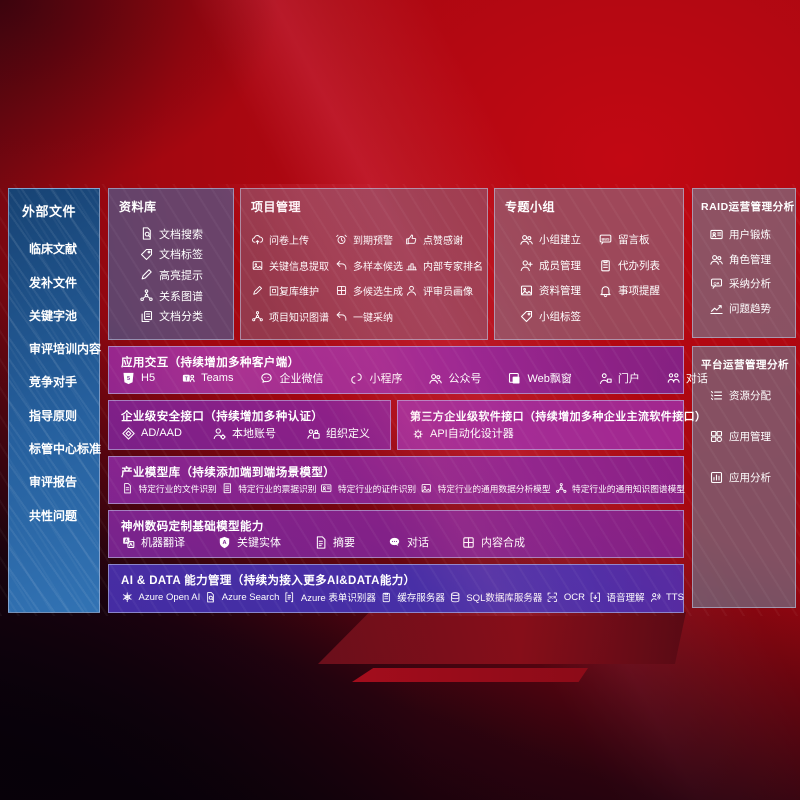 This screenshot has width=800, height=800. I want to click on feature-label: 事项提醒, so click(639, 291).